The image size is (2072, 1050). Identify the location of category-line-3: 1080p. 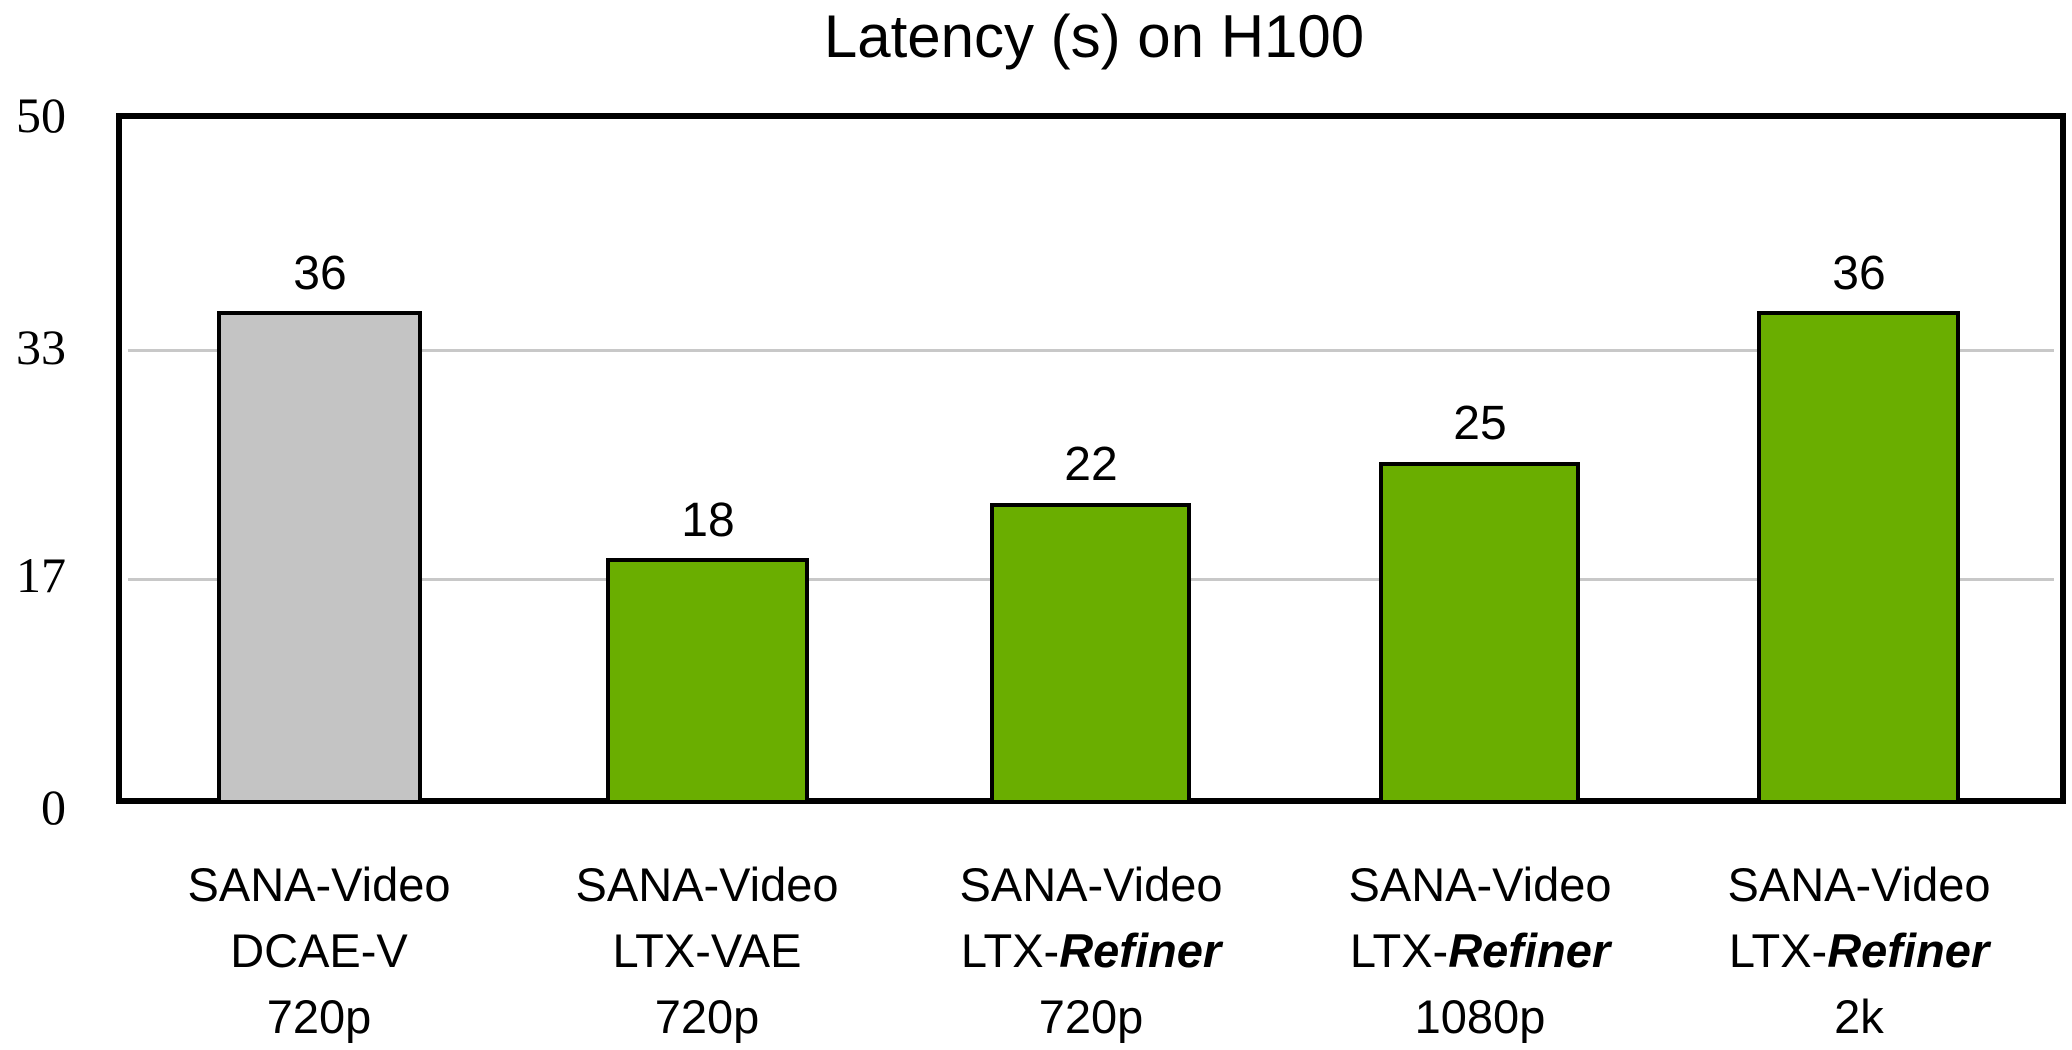
(1480, 1016).